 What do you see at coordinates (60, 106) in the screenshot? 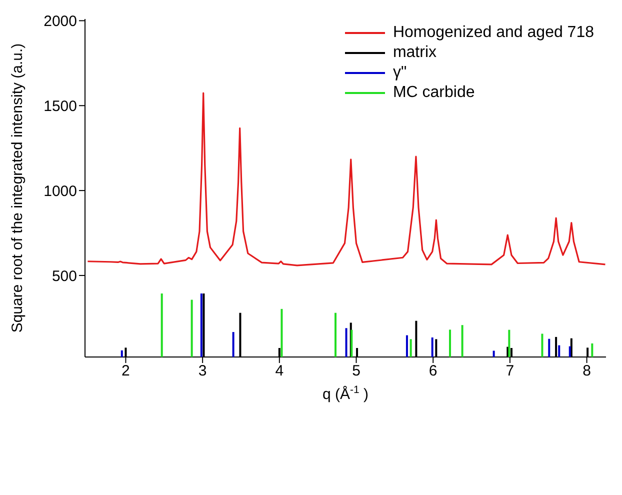
I see `y-tick-label: 1500` at bounding box center [60, 106].